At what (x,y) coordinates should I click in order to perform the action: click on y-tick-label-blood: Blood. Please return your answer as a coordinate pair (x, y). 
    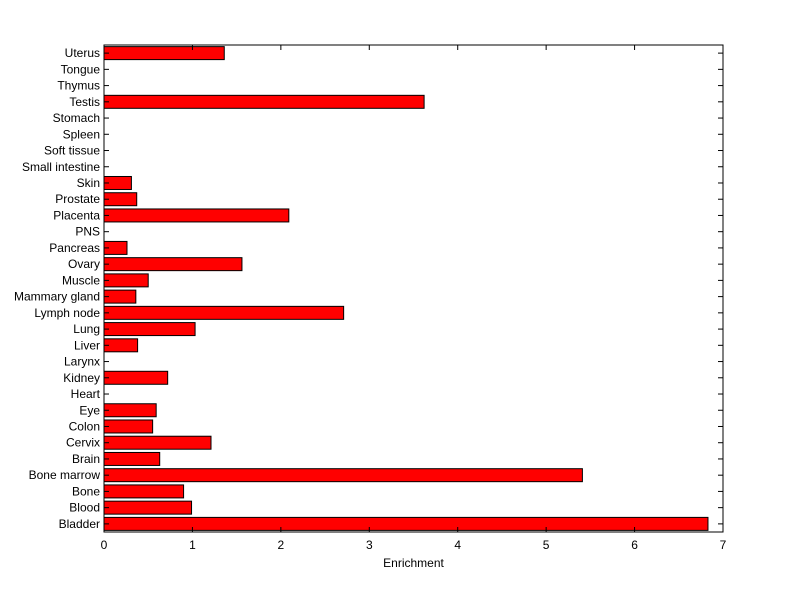
    Looking at the image, I should click on (84, 508).